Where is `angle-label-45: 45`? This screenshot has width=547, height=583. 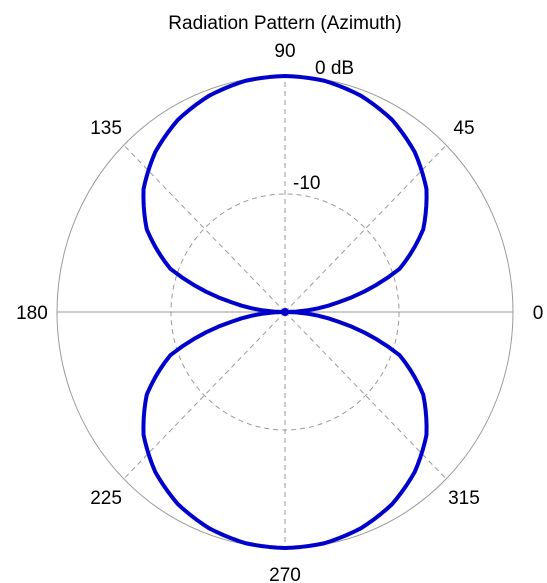
angle-label-45: 45 is located at coordinates (463, 128).